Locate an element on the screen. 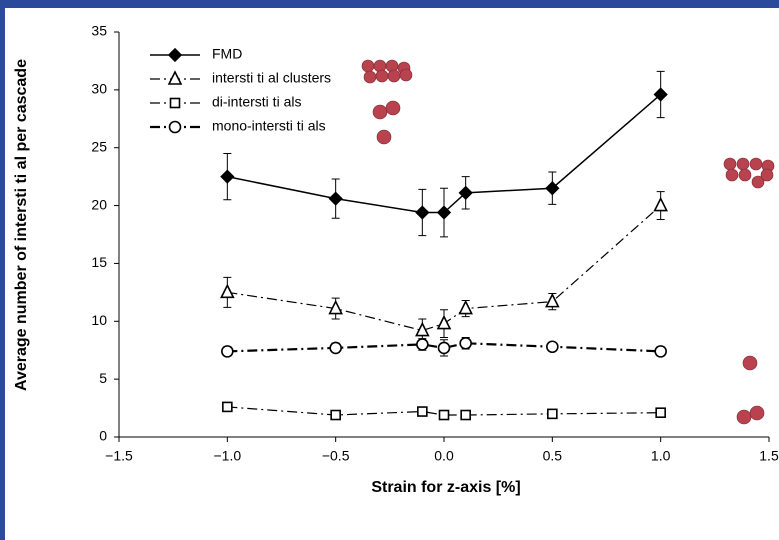  y-tick-label: 25 is located at coordinates (99, 146).